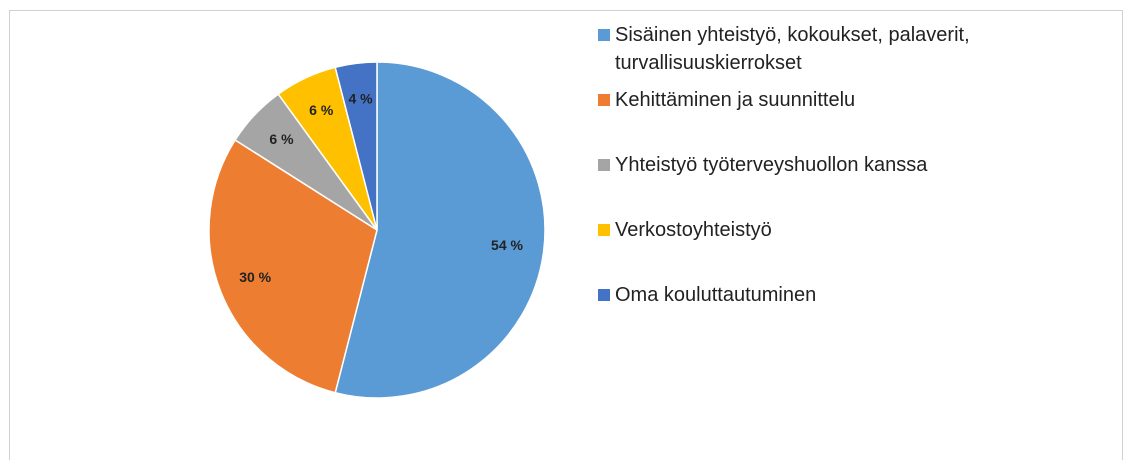  I want to click on legend-item: Verkostoyhteistyö, so click(833, 230).